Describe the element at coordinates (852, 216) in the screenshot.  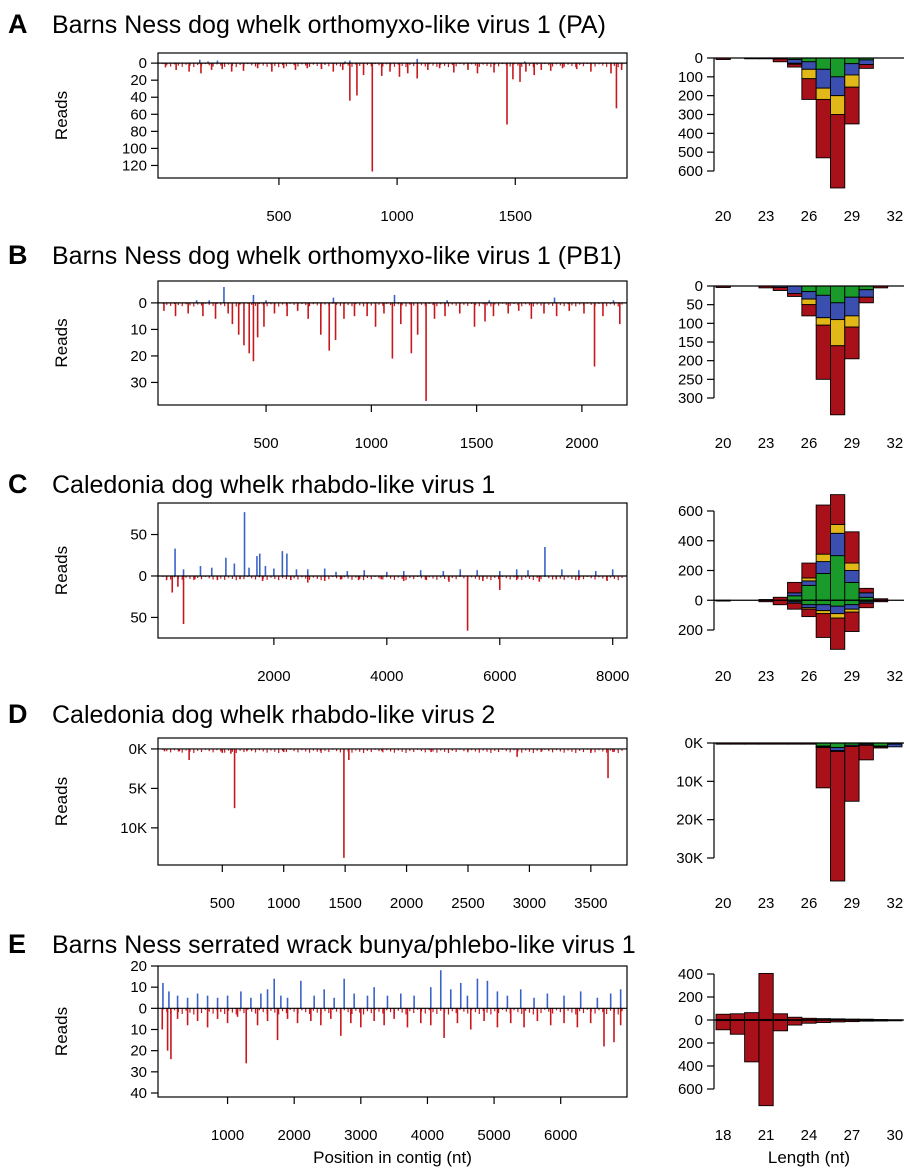
I see `size-x-tick-label: 29` at that location.